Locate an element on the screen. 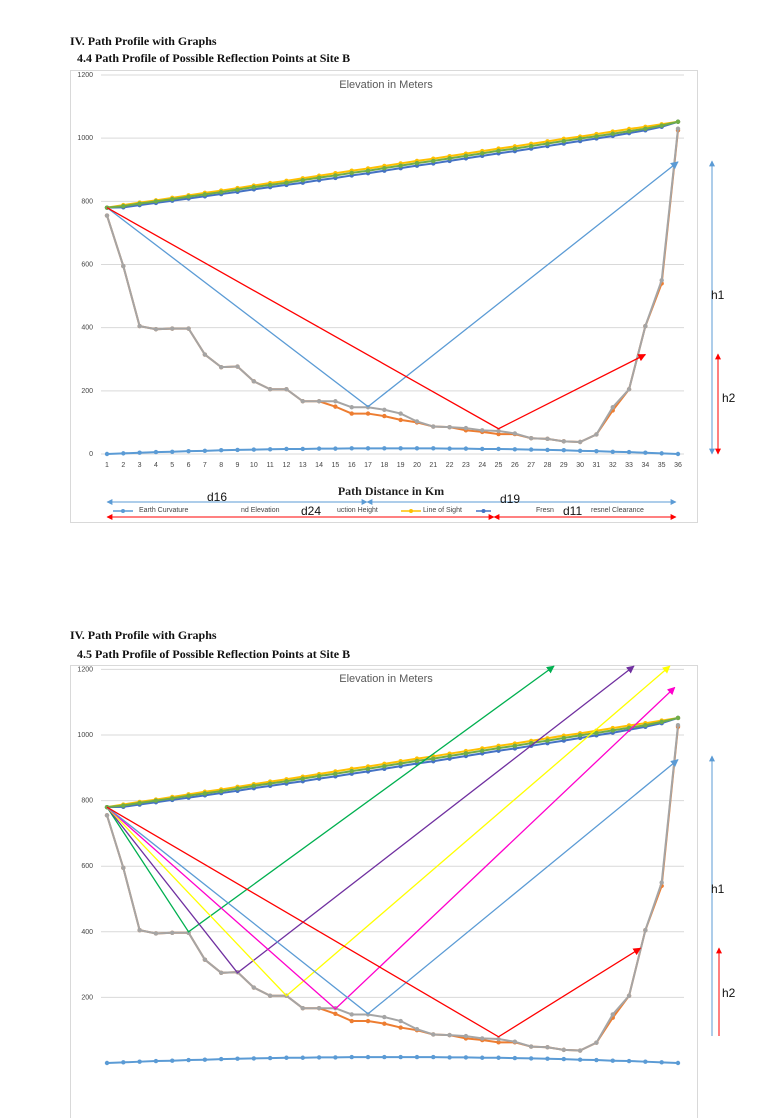 This screenshot has width=768, height=1119. y-tick-label: 200 is located at coordinates (87, 391).